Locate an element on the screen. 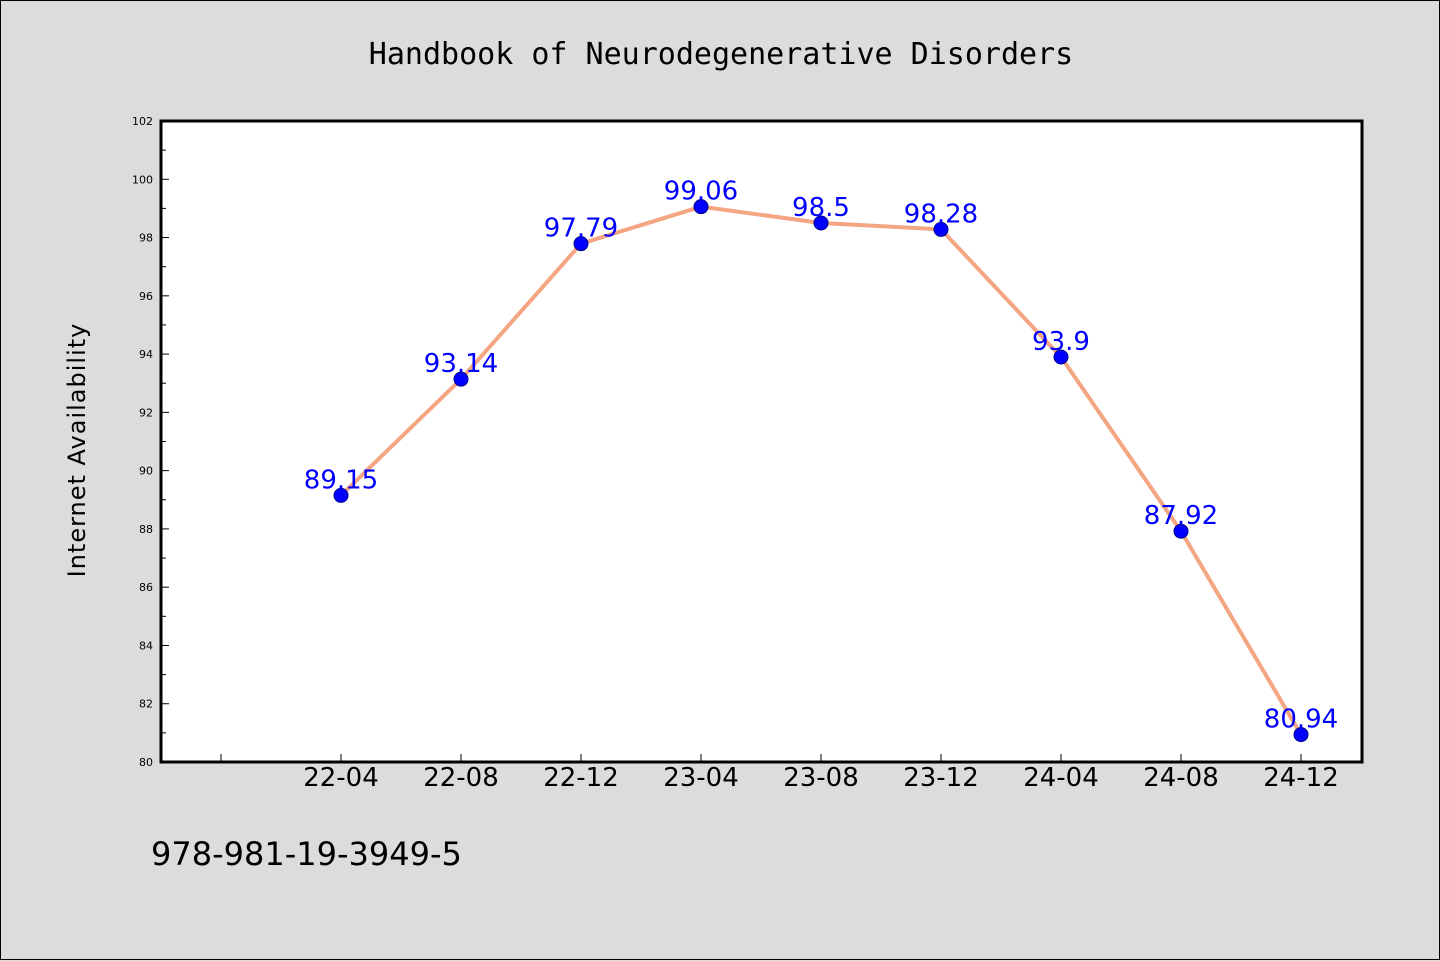 Image resolution: width=1440 pixels, height=961 pixels. x-tick-label: 22-08 is located at coordinates (461, 778).